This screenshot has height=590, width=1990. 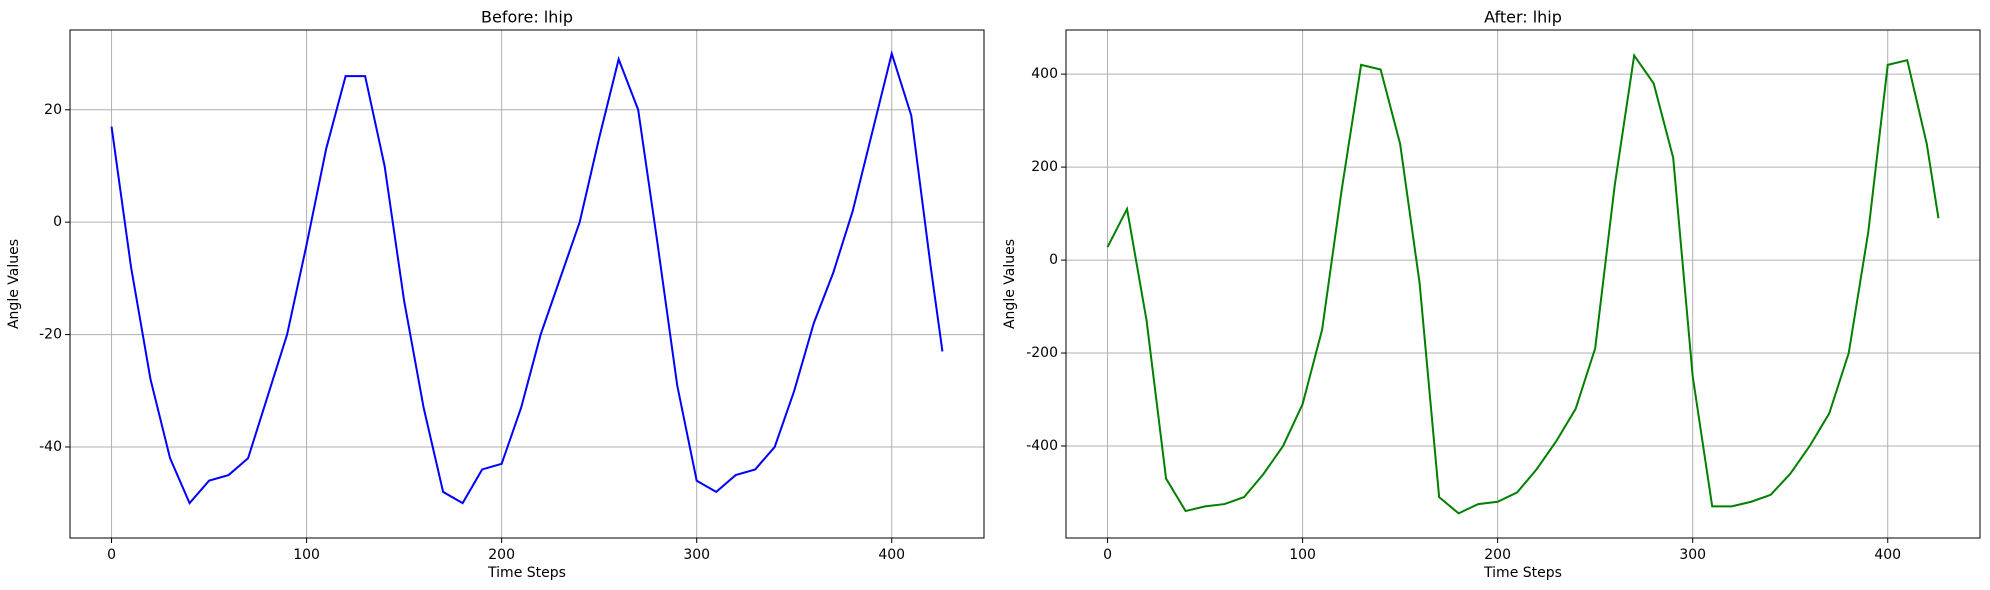 I want to click on y-tick-label: 400, so click(x=1044, y=74).